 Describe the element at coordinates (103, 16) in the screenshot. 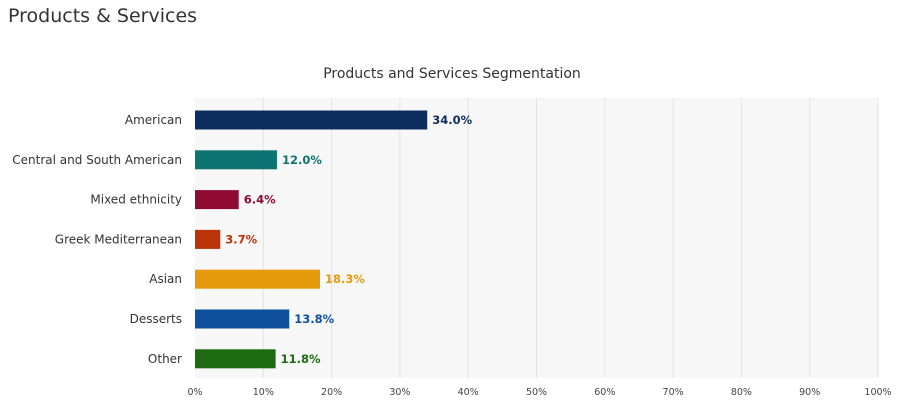

I see `section-title: Products & Services` at that location.